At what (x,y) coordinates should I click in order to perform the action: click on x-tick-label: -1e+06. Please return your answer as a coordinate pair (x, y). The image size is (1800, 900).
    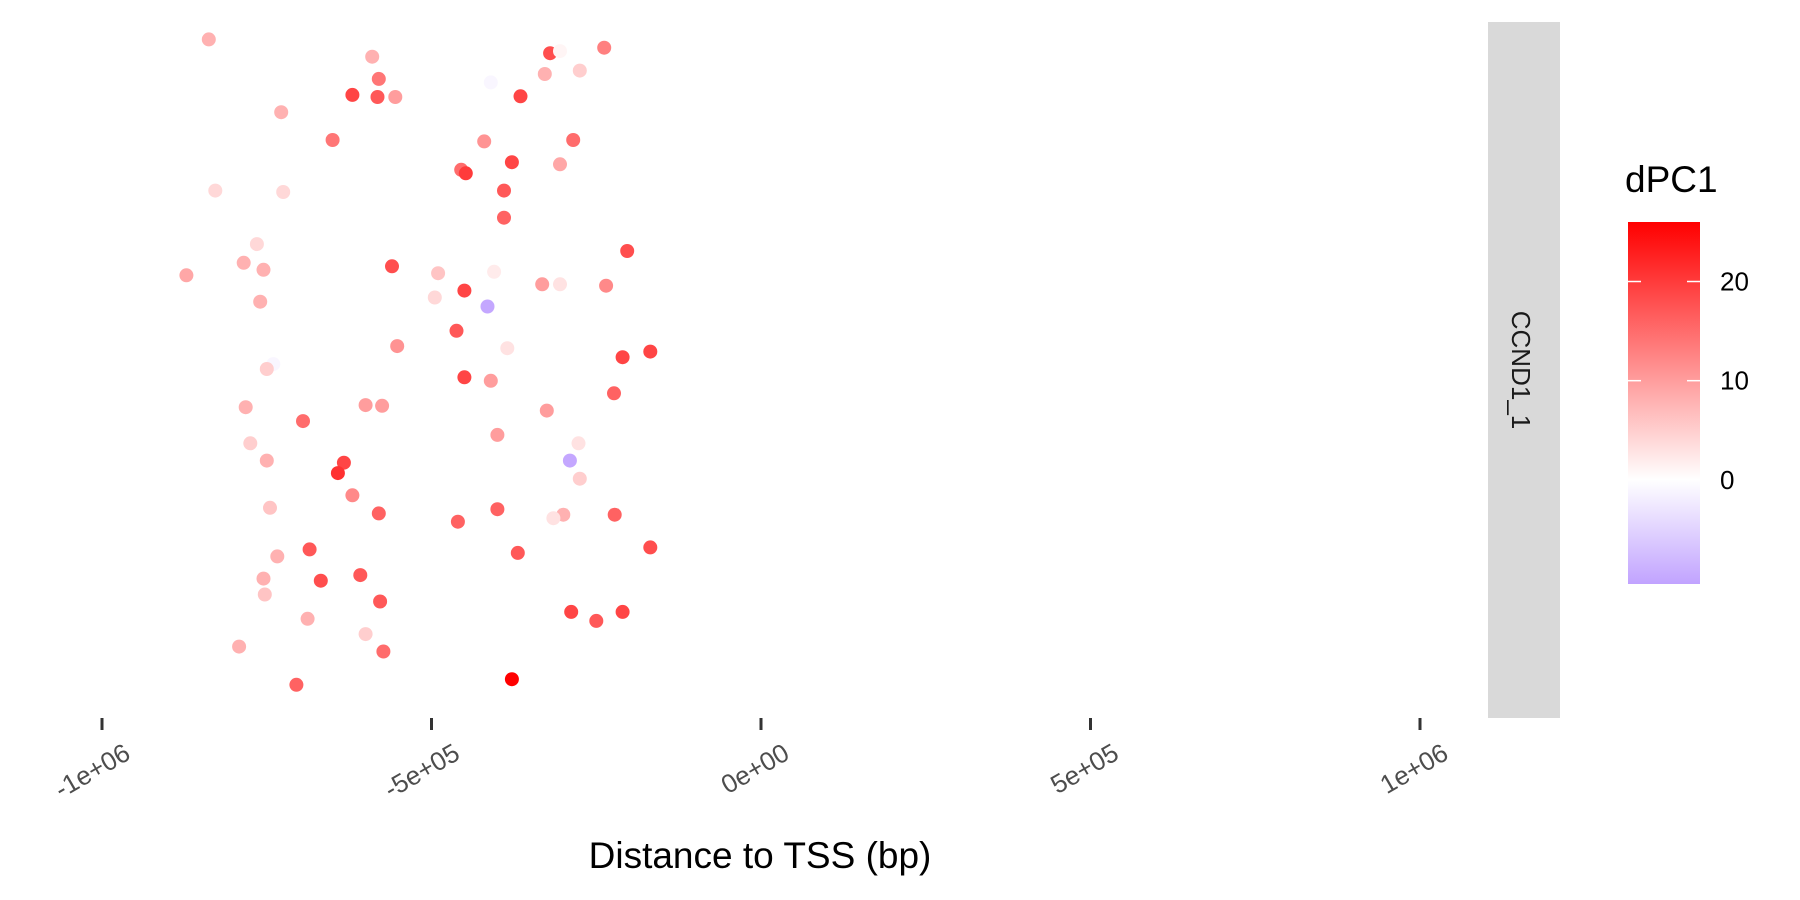
    Looking at the image, I should click on (92, 770).